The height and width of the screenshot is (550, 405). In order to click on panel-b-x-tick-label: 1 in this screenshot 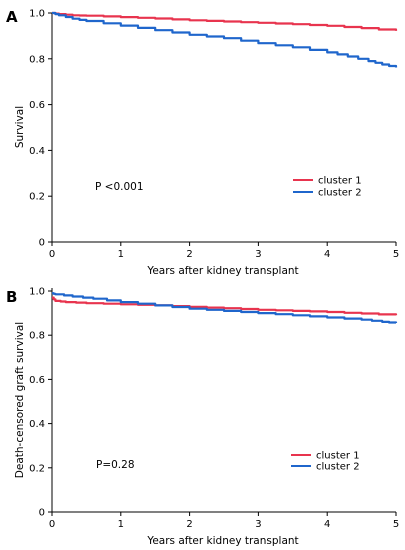, I will do `click(121, 524)`.